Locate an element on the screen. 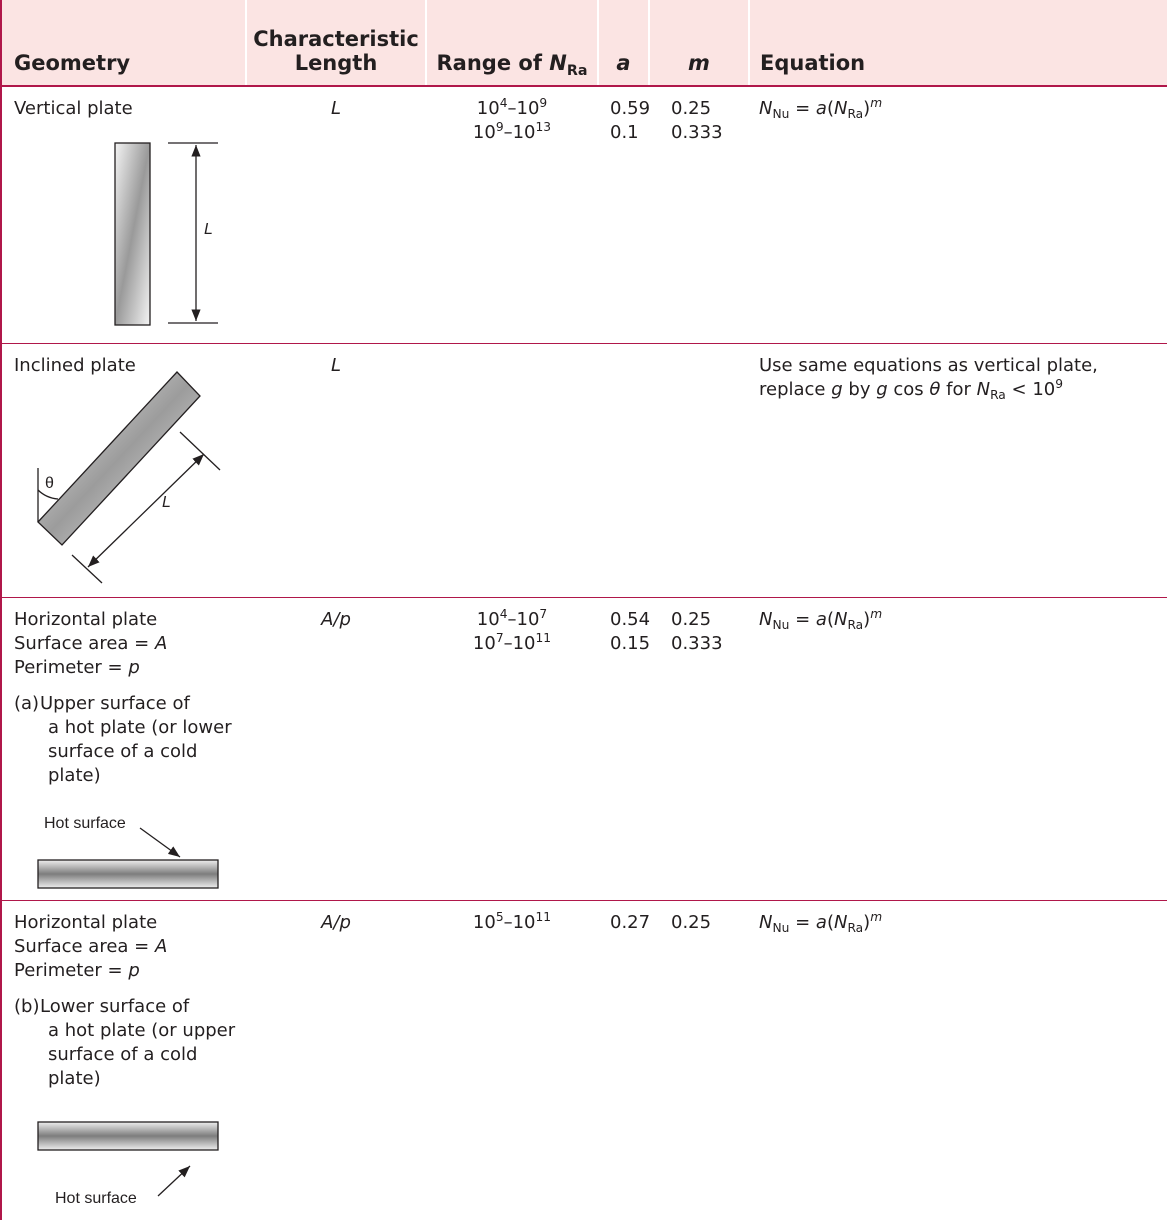 This screenshot has width=1167, height=1220. column-header: m is located at coordinates (698, 43).